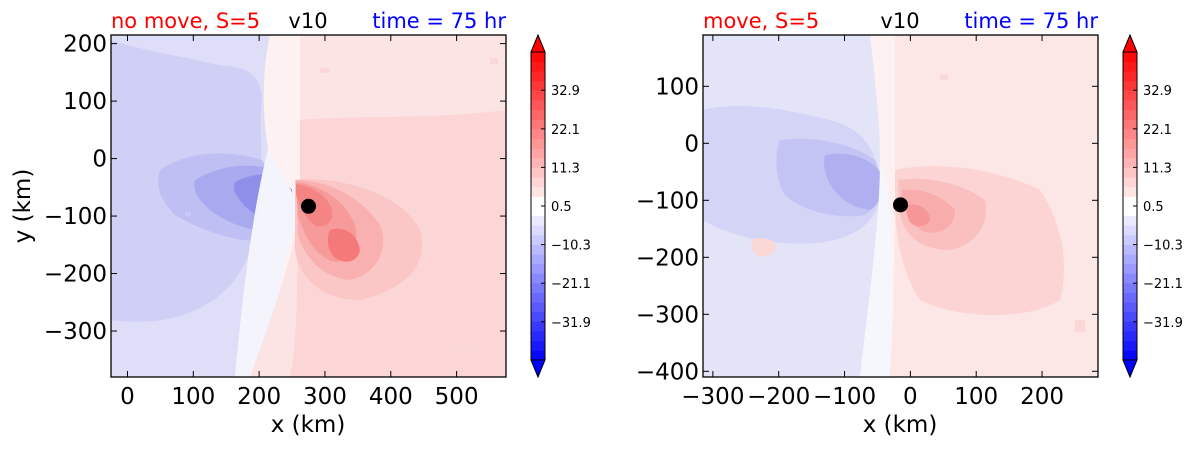 Image resolution: width=1193 pixels, height=451 pixels. Describe the element at coordinates (391, 397) in the screenshot. I see `x-tick-label: 400` at that location.